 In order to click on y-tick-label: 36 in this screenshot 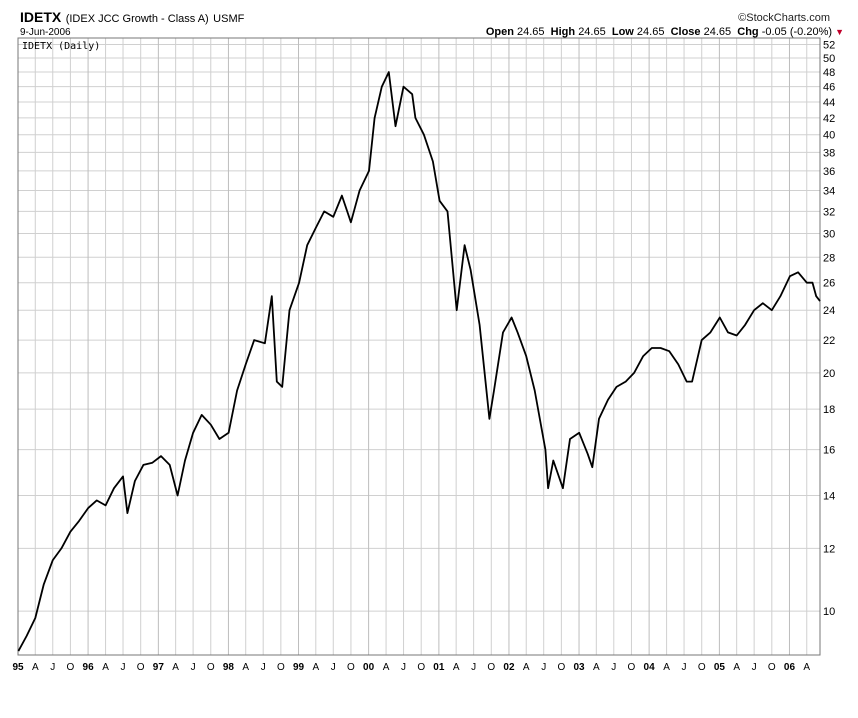, I will do `click(829, 172)`.